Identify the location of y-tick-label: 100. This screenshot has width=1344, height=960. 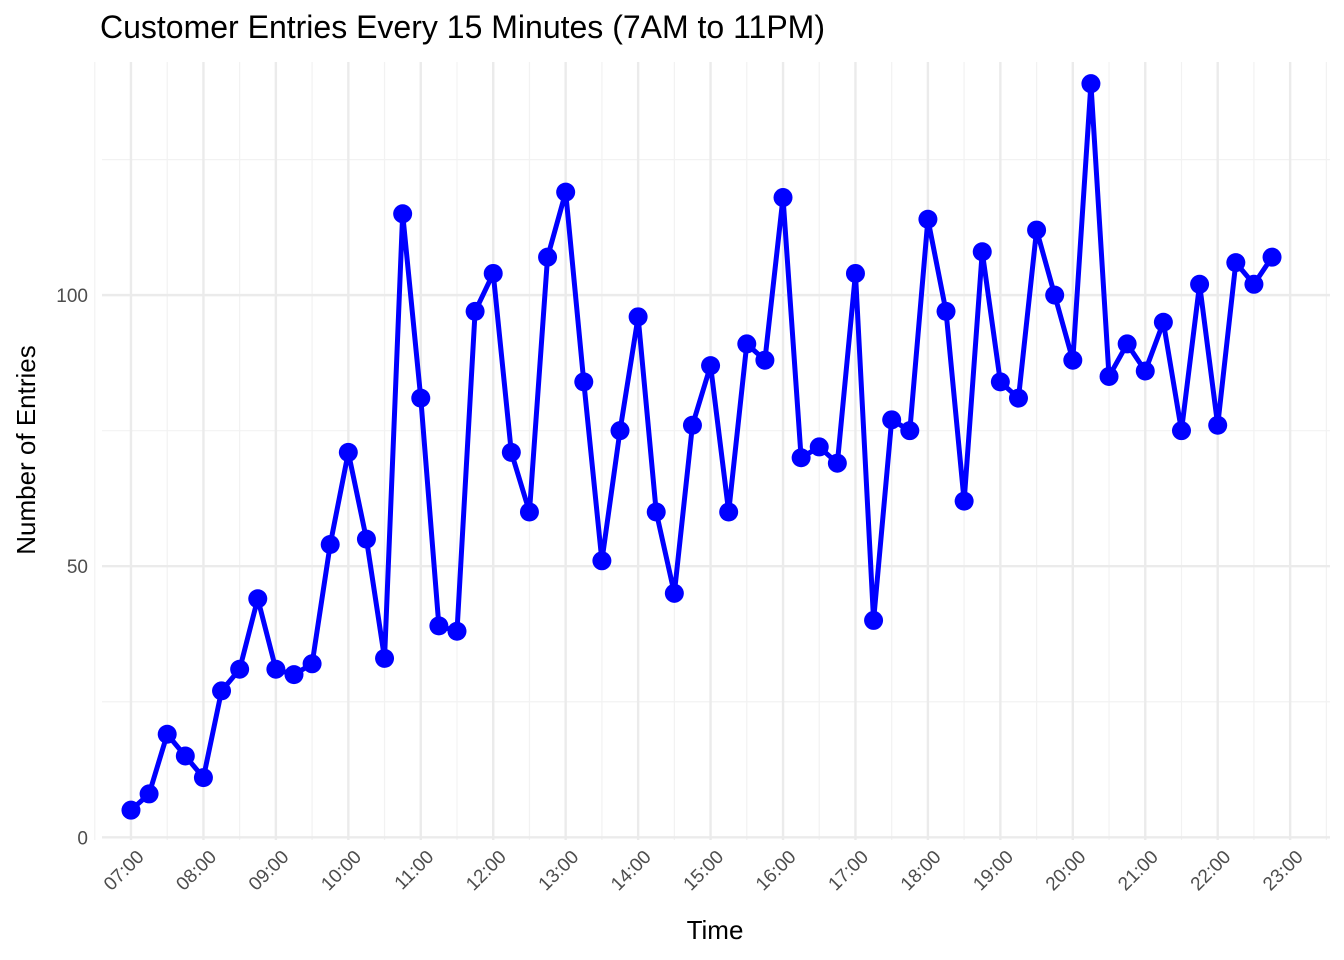
(72, 296).